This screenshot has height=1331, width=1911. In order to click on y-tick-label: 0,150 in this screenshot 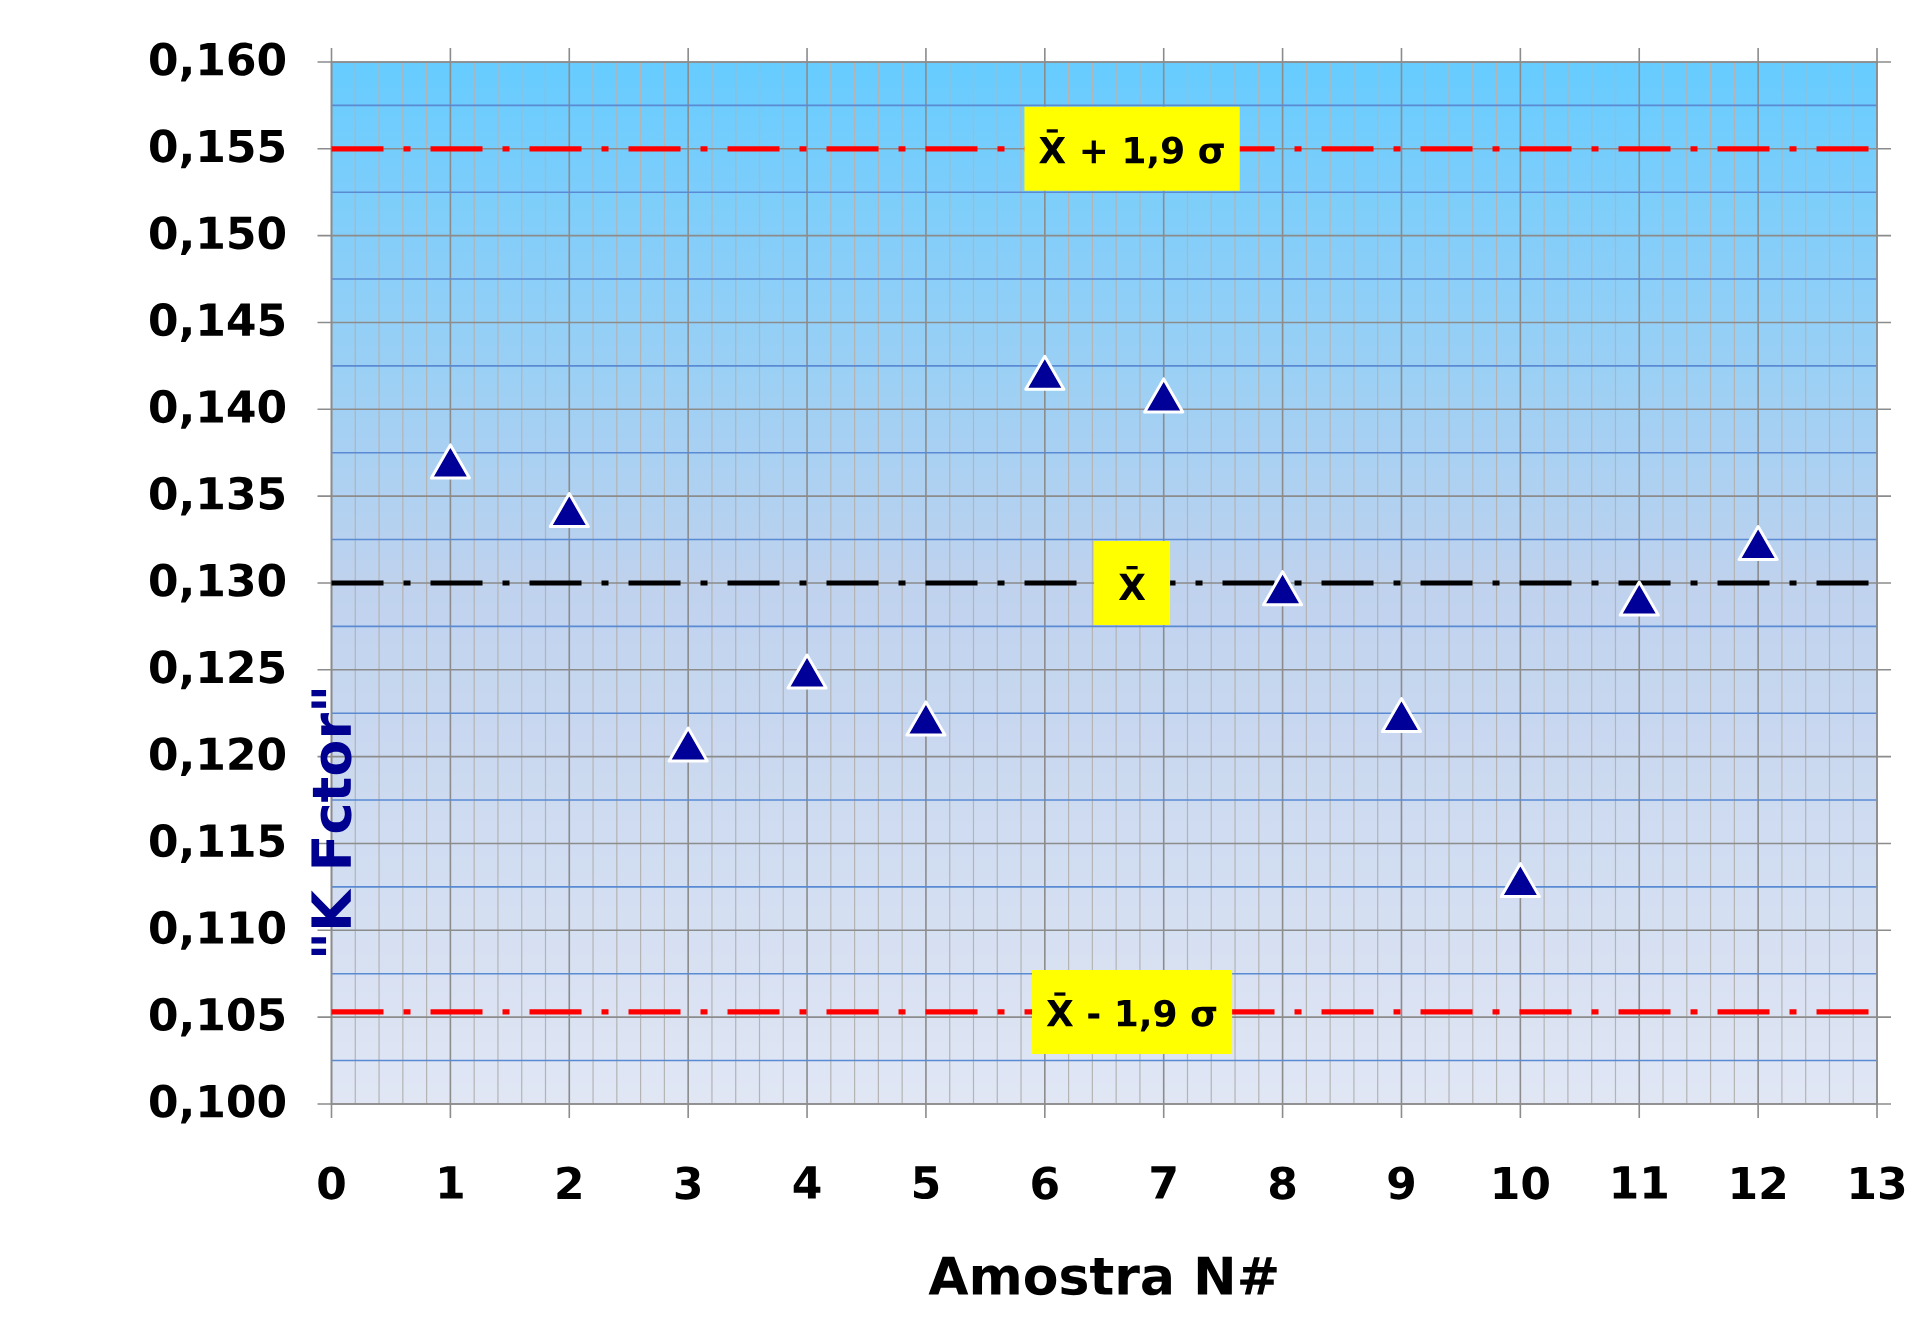, I will do `click(218, 236)`.